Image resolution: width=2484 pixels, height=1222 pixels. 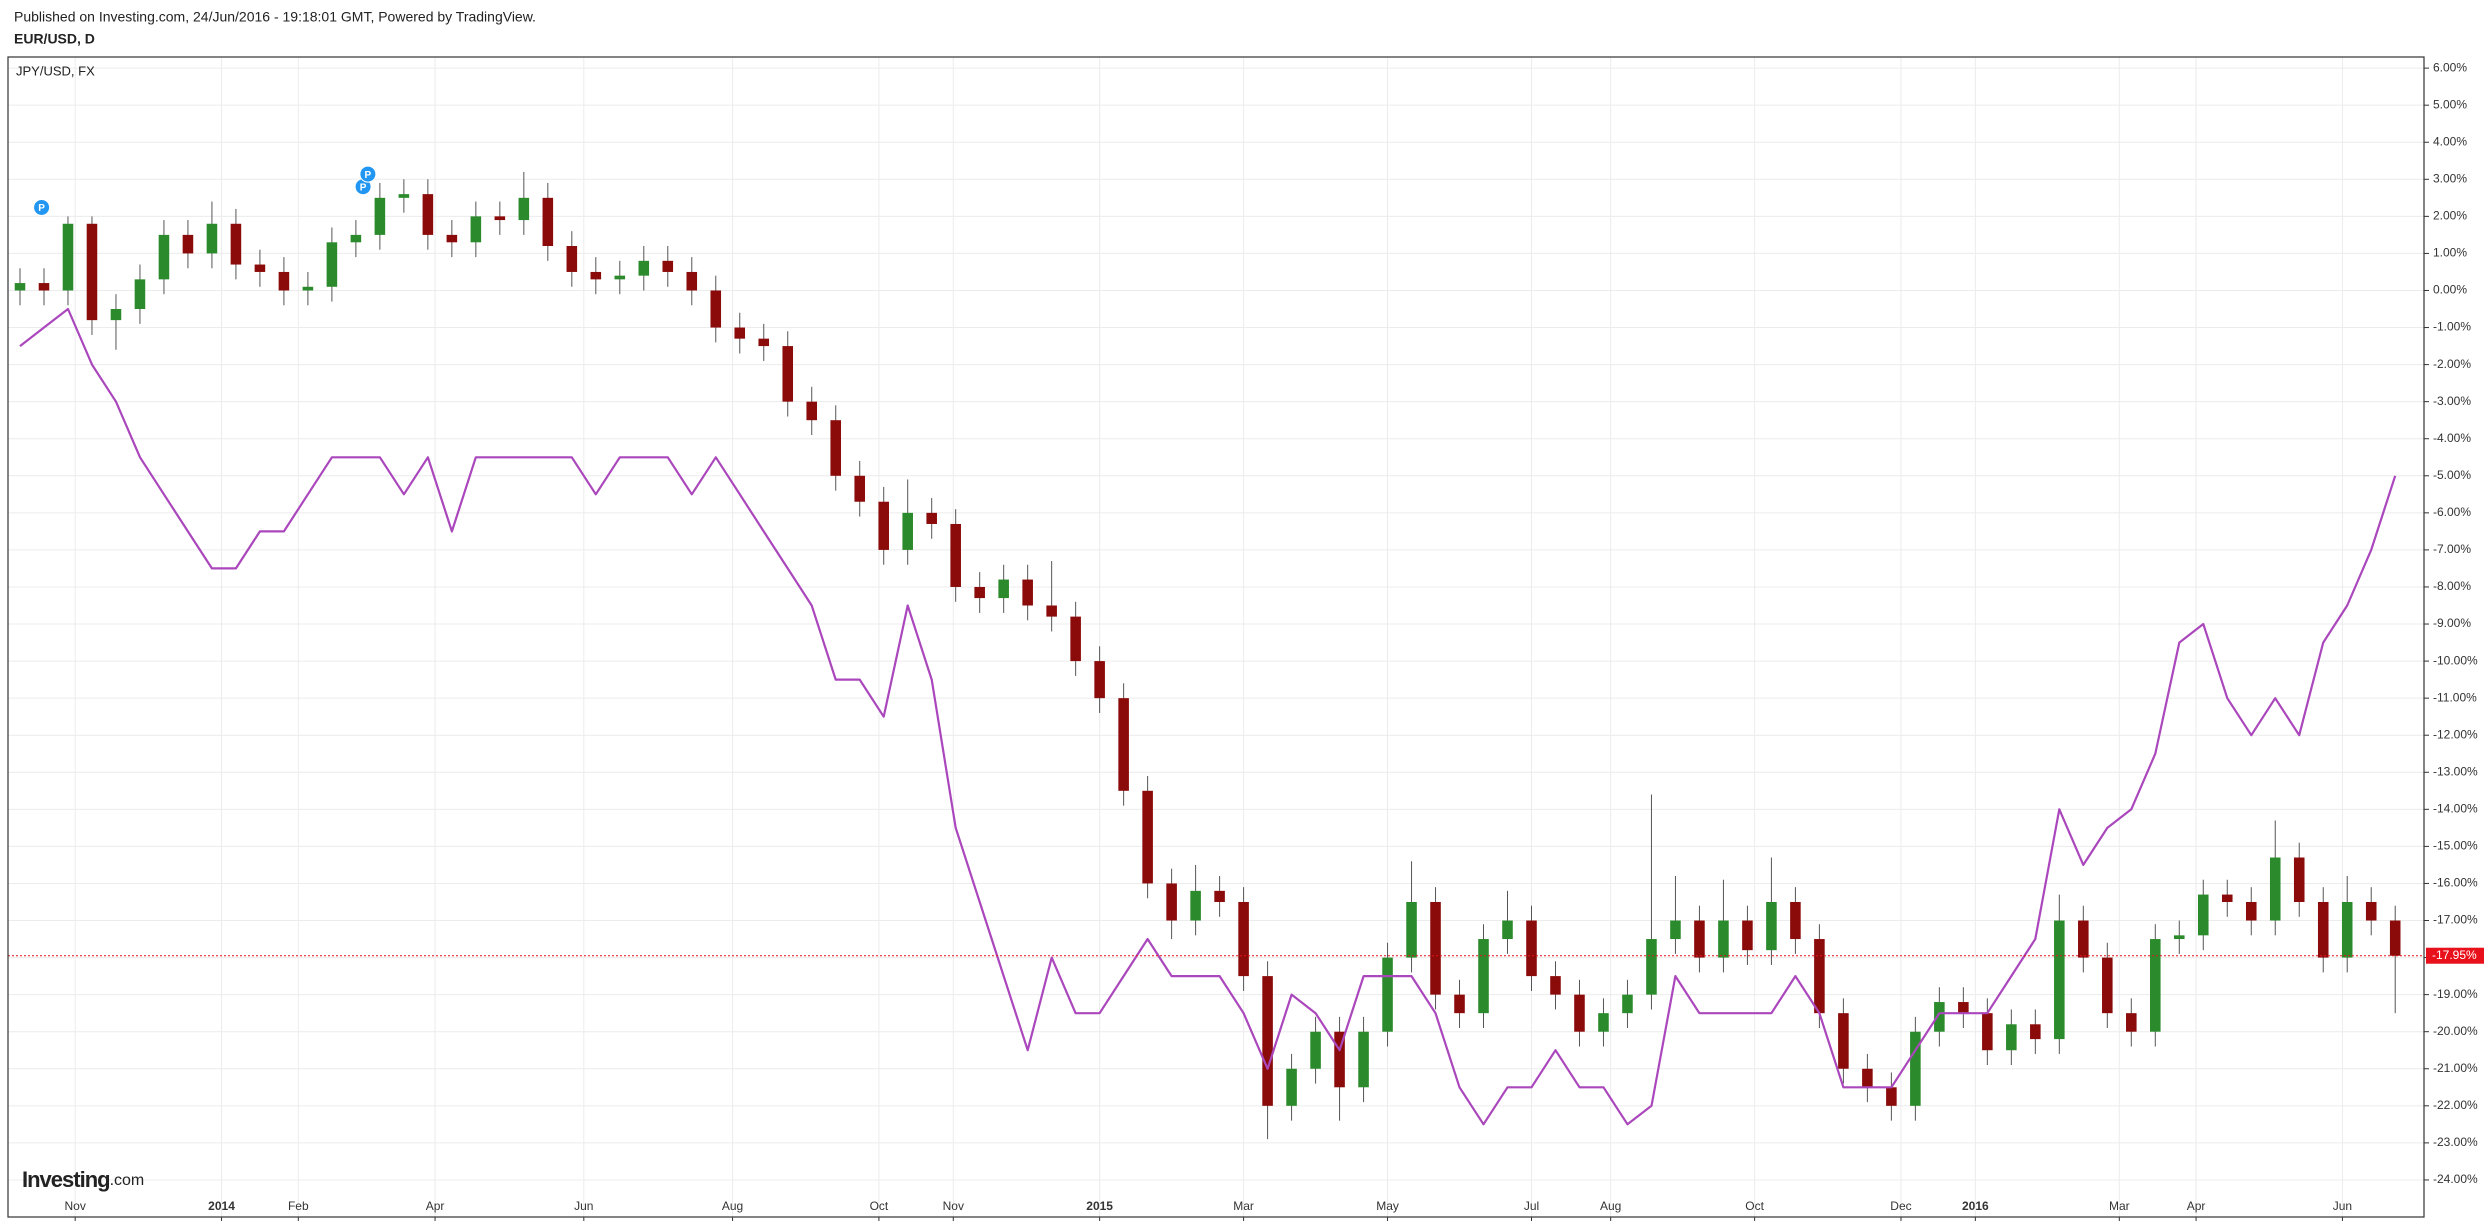 What do you see at coordinates (2452, 549) in the screenshot?
I see `y-tick-label: -7.00%` at bounding box center [2452, 549].